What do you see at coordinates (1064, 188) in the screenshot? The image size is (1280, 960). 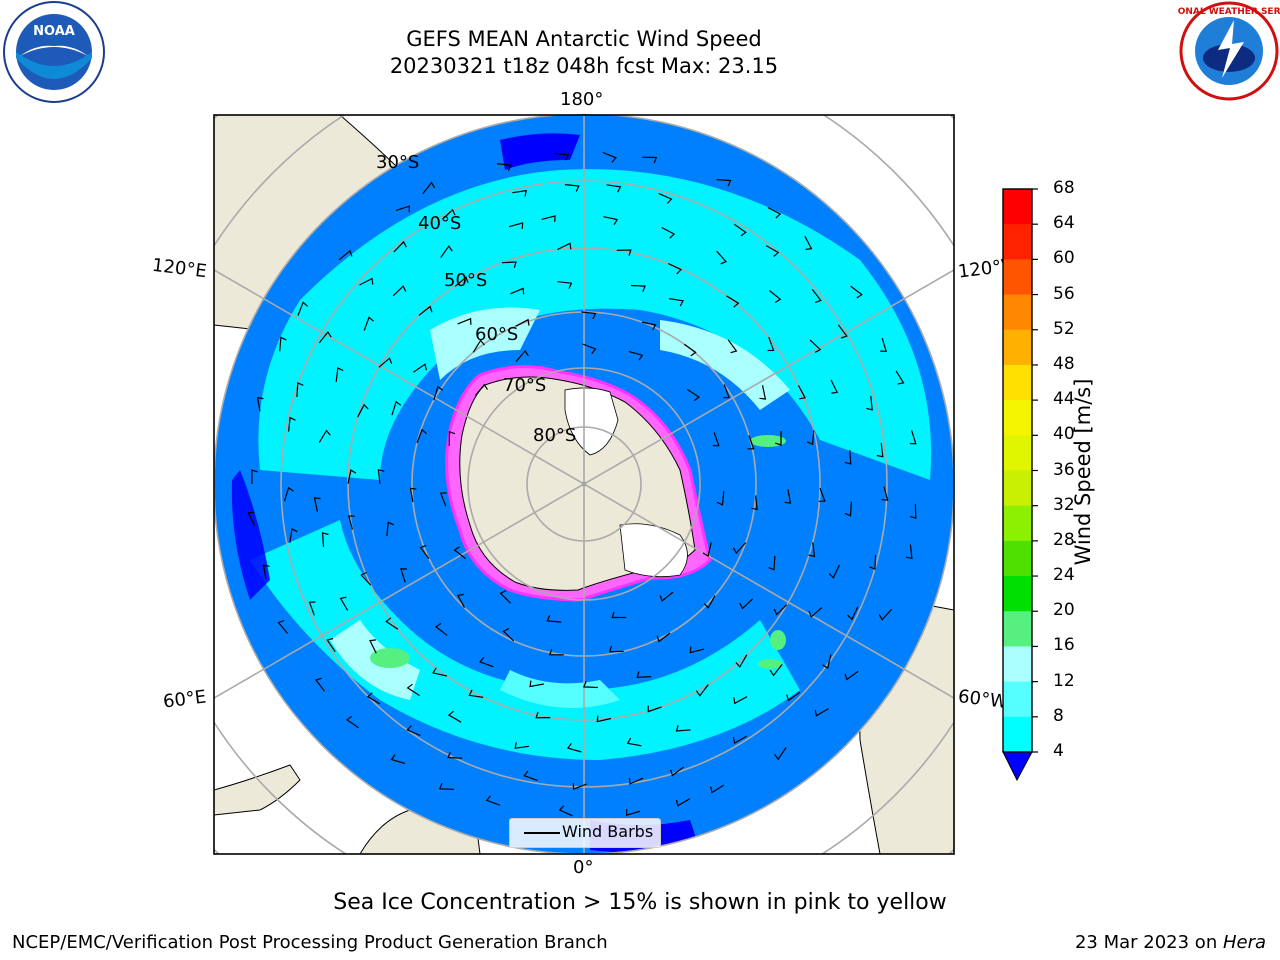 I see `colorbar-tick-label: 68` at bounding box center [1064, 188].